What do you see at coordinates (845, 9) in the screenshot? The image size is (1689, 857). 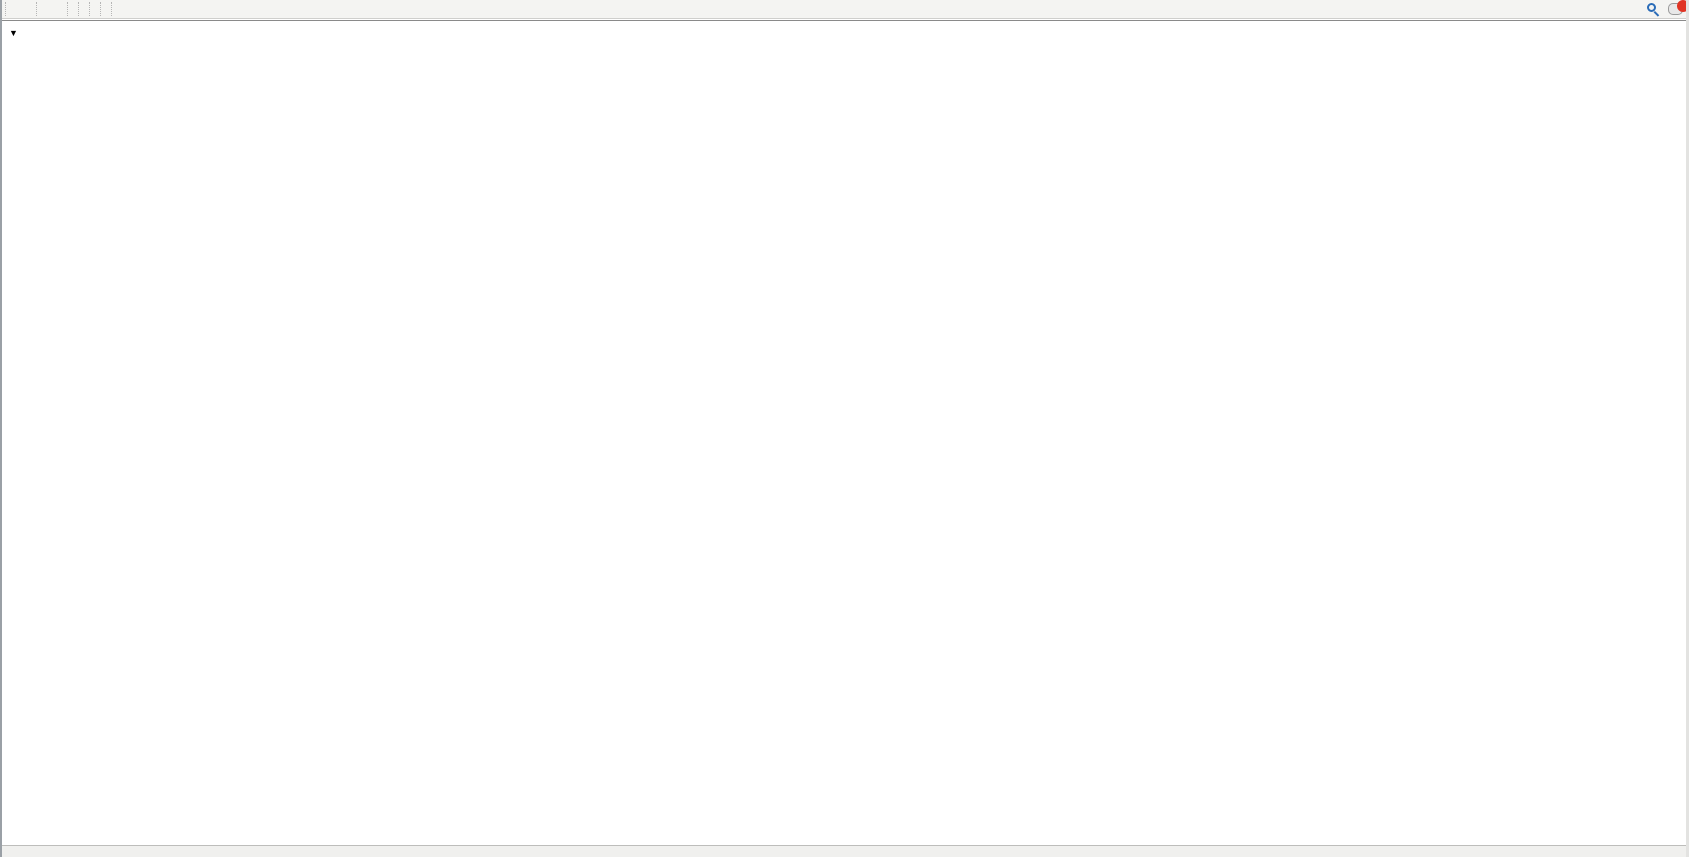 I see `main-toolbar` at bounding box center [845, 9].